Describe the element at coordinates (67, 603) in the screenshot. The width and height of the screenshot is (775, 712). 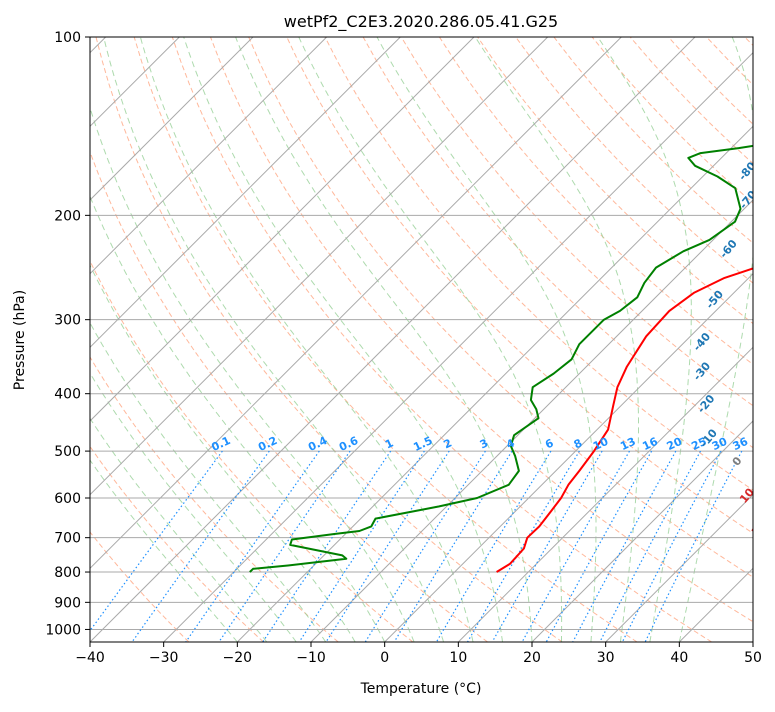
I see `y-tick-label: 900` at that location.